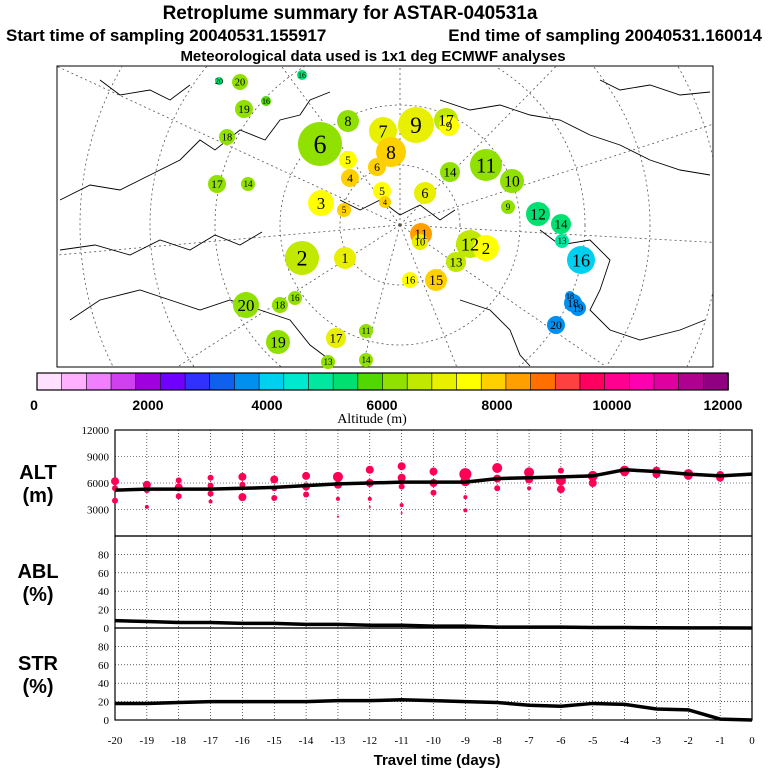 The image size is (768, 768). Describe the element at coordinates (301, 258) in the screenshot. I see `plume-day-label: 2` at that location.